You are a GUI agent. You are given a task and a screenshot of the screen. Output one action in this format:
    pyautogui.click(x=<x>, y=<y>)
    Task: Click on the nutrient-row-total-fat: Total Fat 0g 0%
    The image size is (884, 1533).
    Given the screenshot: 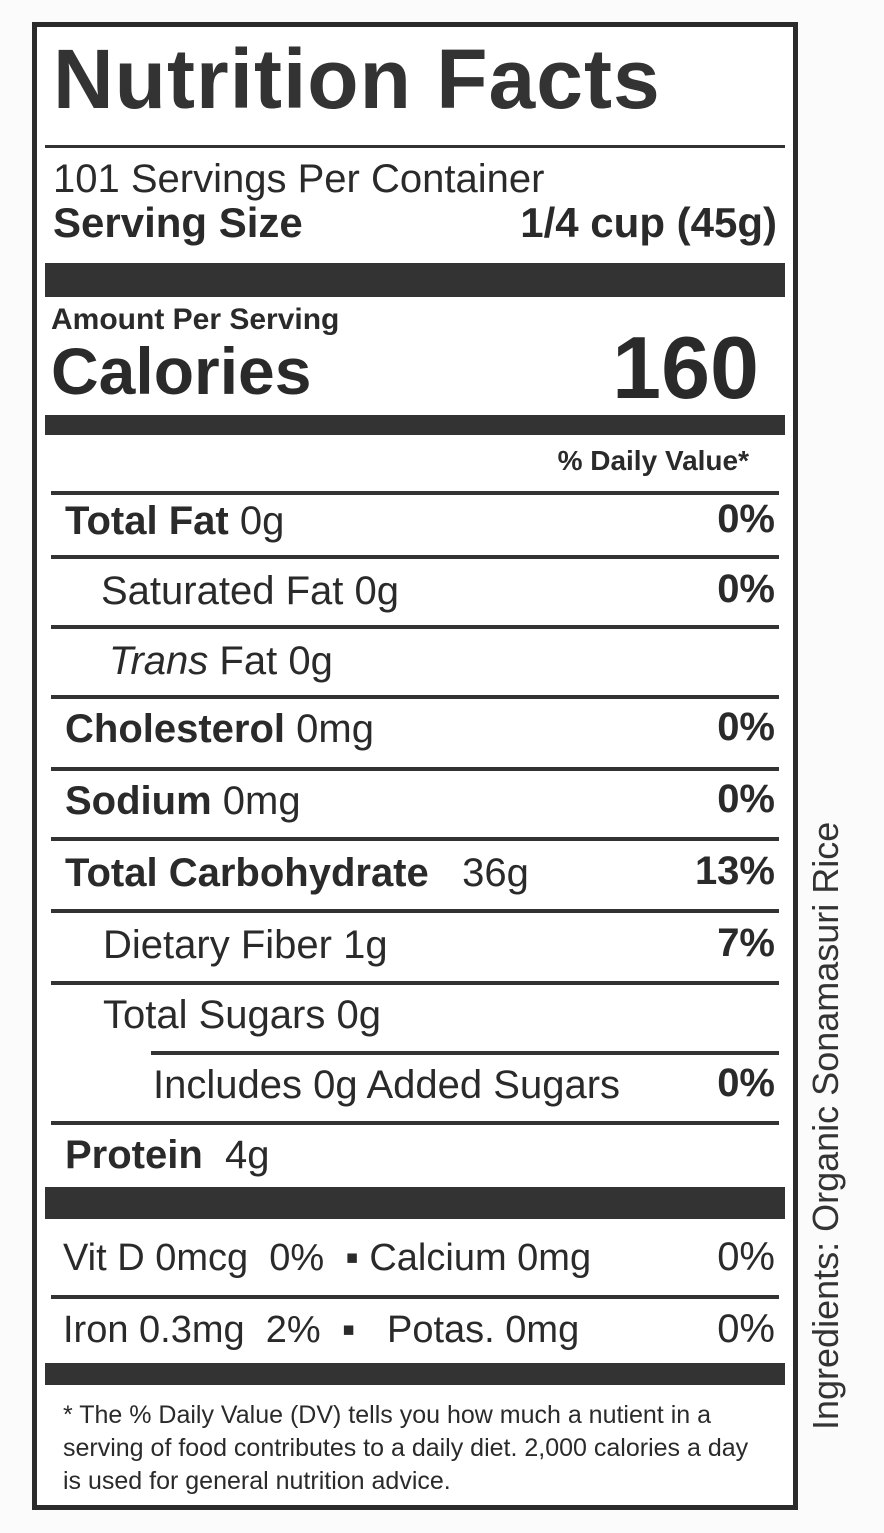 What is the action you would take?
    pyautogui.click(x=415, y=520)
    